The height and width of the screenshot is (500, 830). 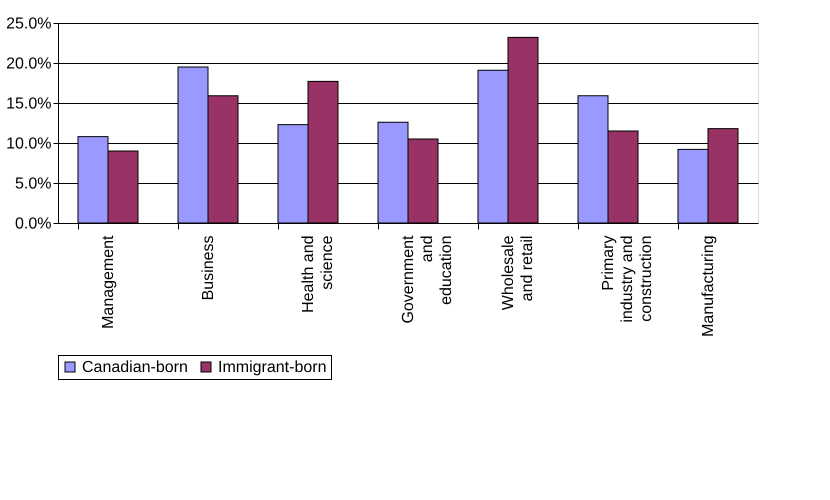 I want to click on legend-label: Canadian-born, so click(x=135, y=367).